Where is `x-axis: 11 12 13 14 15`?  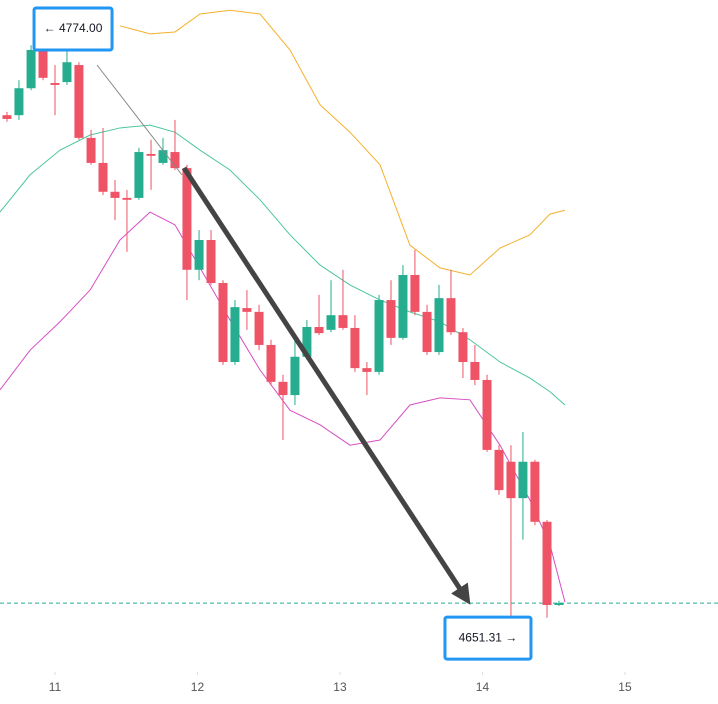 x-axis: 11 12 13 14 15 is located at coordinates (340, 683).